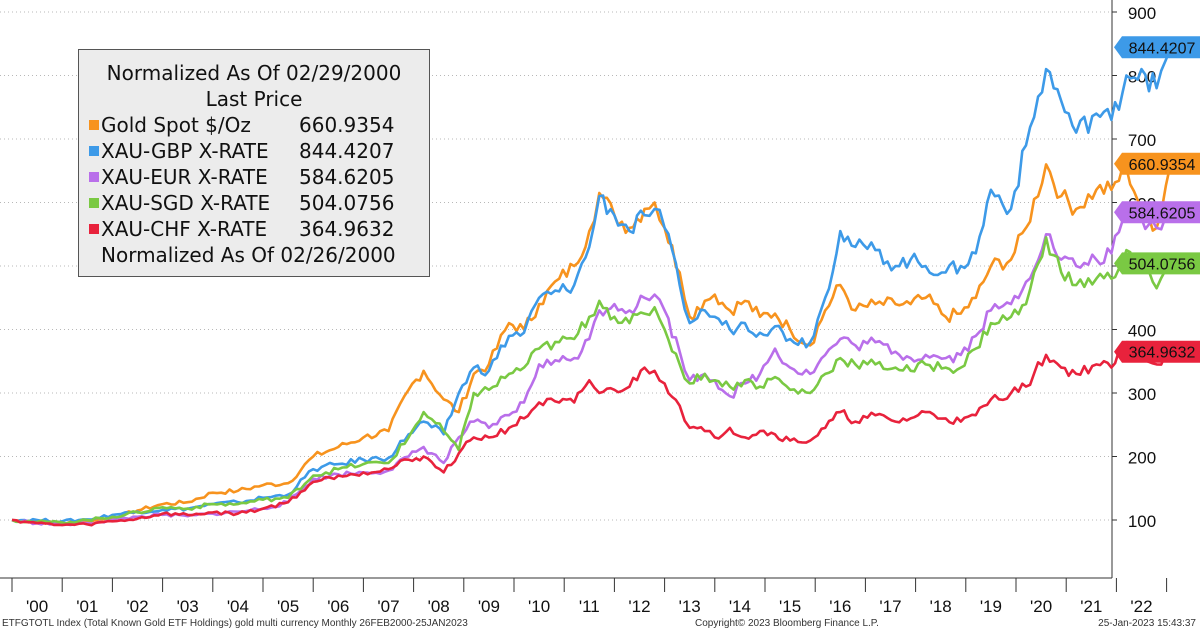 This screenshot has width=1200, height=633. I want to click on legend-item: XAU-CHF X-RATE 364.9632, so click(254, 229).